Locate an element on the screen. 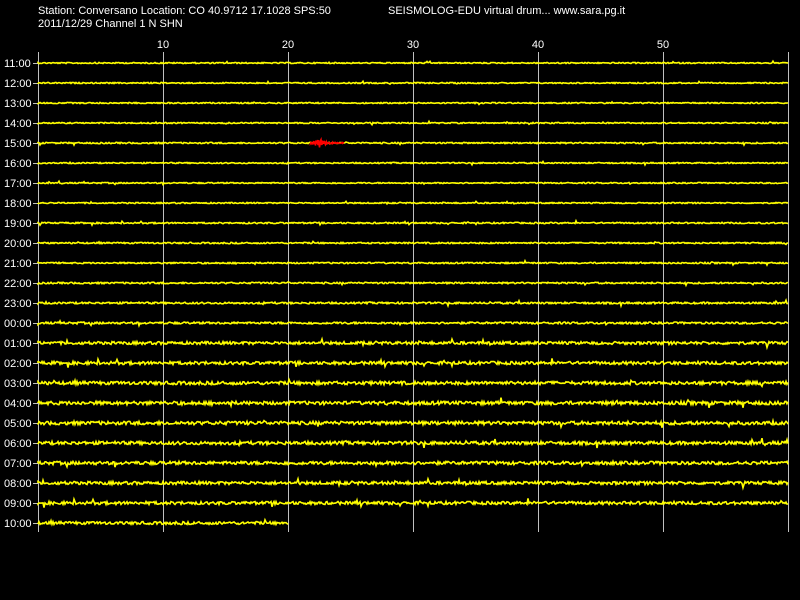 The image size is (800, 600). row-time-label: 04:00 is located at coordinates (18, 404).